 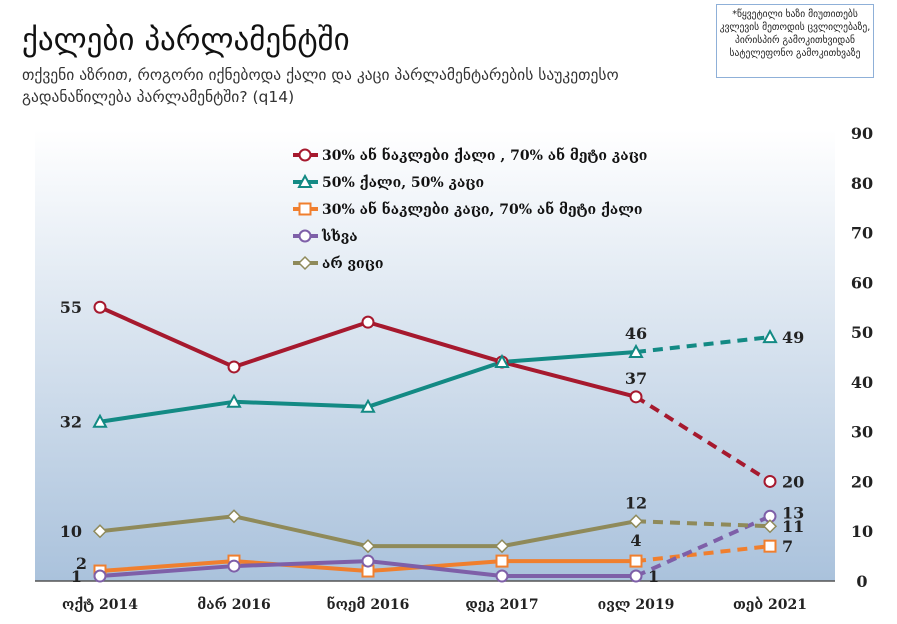 What do you see at coordinates (71, 422) in the screenshot?
I see `data-label: 32` at bounding box center [71, 422].